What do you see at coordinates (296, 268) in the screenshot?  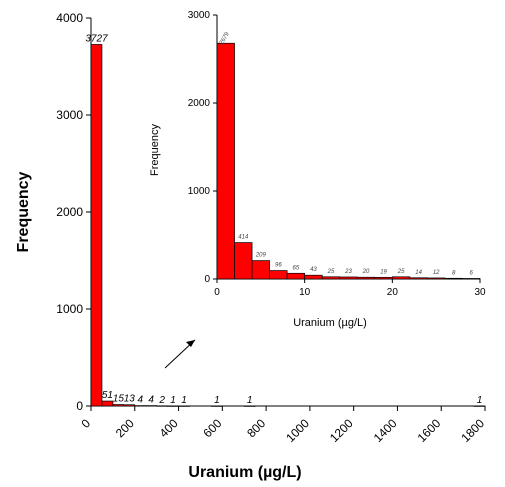 I see `inset-bar-label: 65` at bounding box center [296, 268].